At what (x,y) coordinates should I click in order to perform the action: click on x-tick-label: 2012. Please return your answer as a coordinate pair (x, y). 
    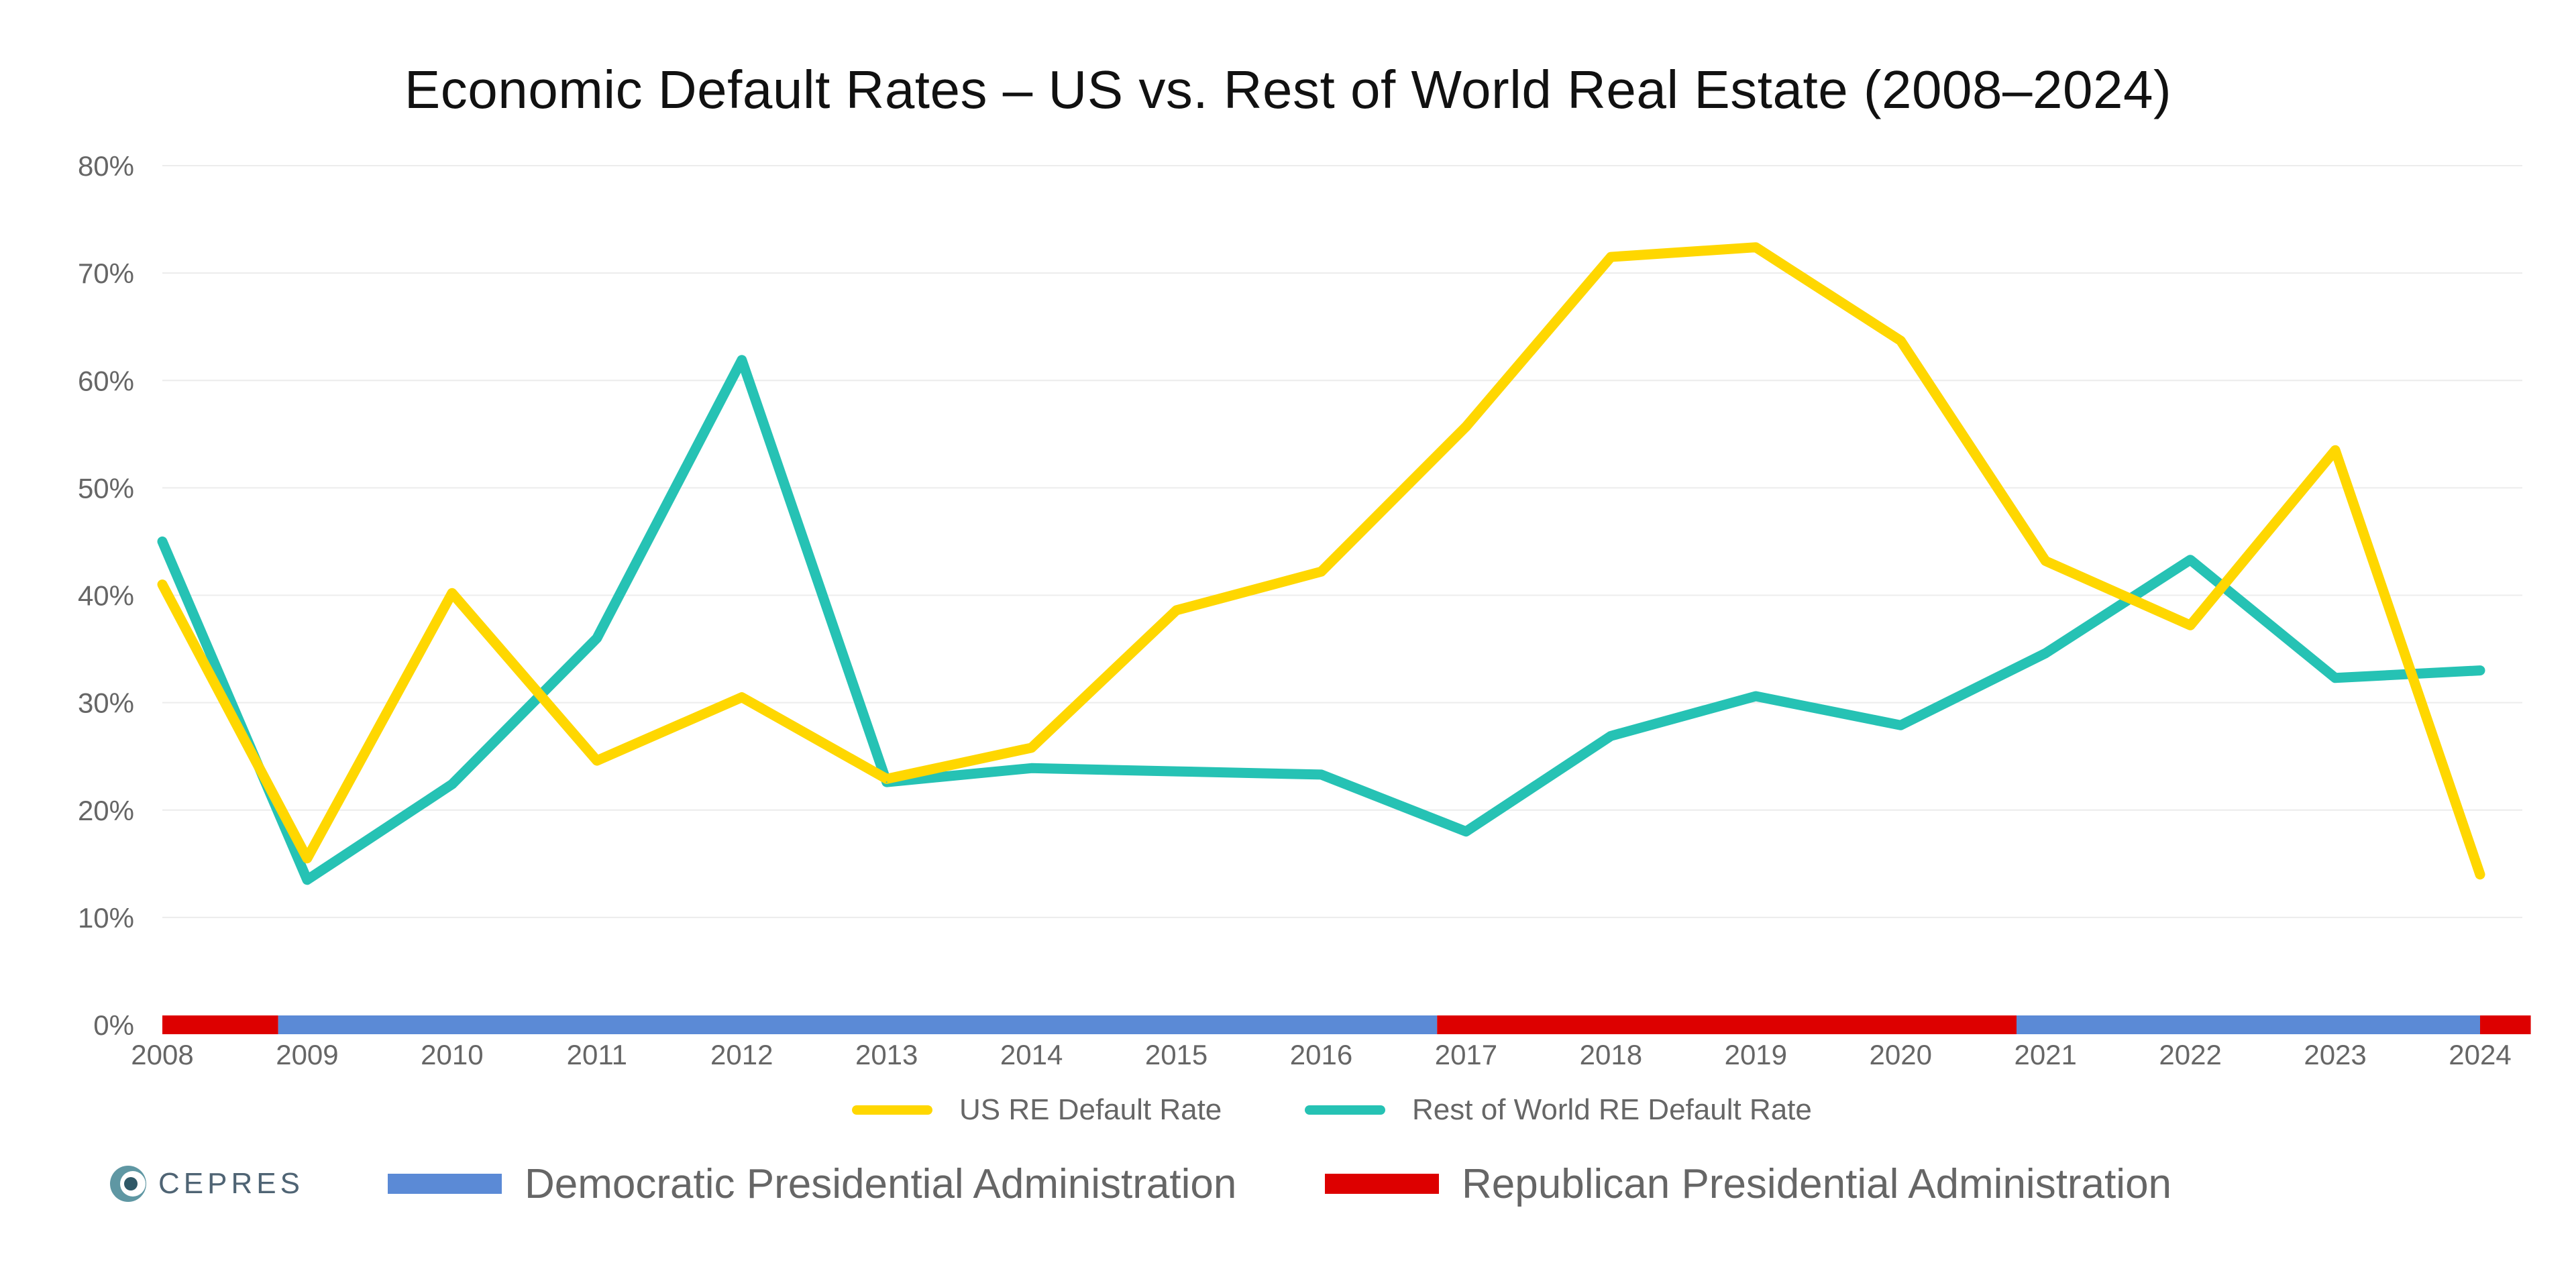
    Looking at the image, I should click on (741, 1054).